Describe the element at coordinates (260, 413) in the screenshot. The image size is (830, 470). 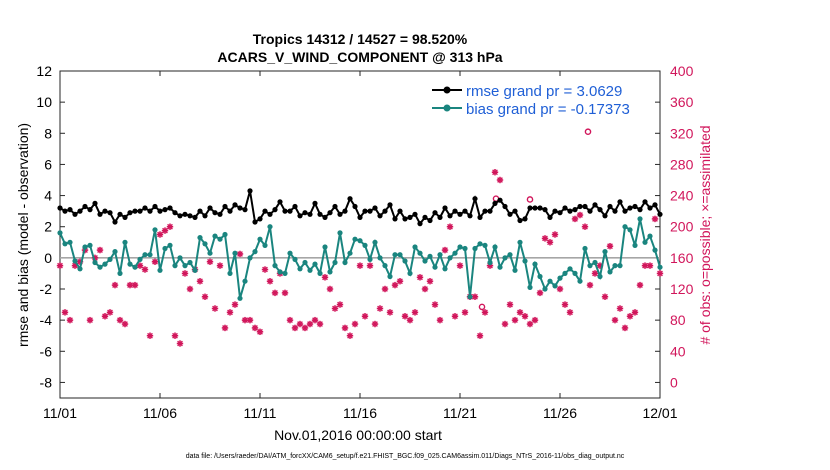
I see `x-tick-label: 11/11` at that location.